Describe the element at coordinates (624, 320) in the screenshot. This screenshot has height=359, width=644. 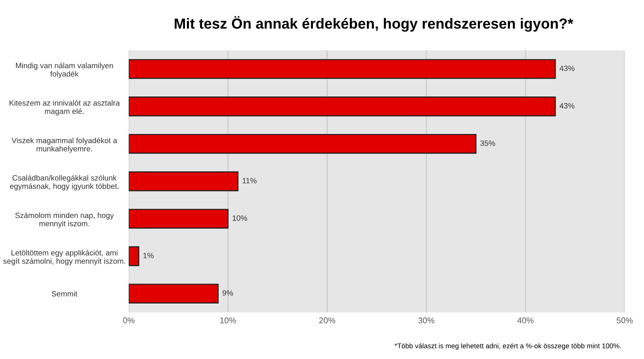
I see `x-tick-label: 50%` at that location.